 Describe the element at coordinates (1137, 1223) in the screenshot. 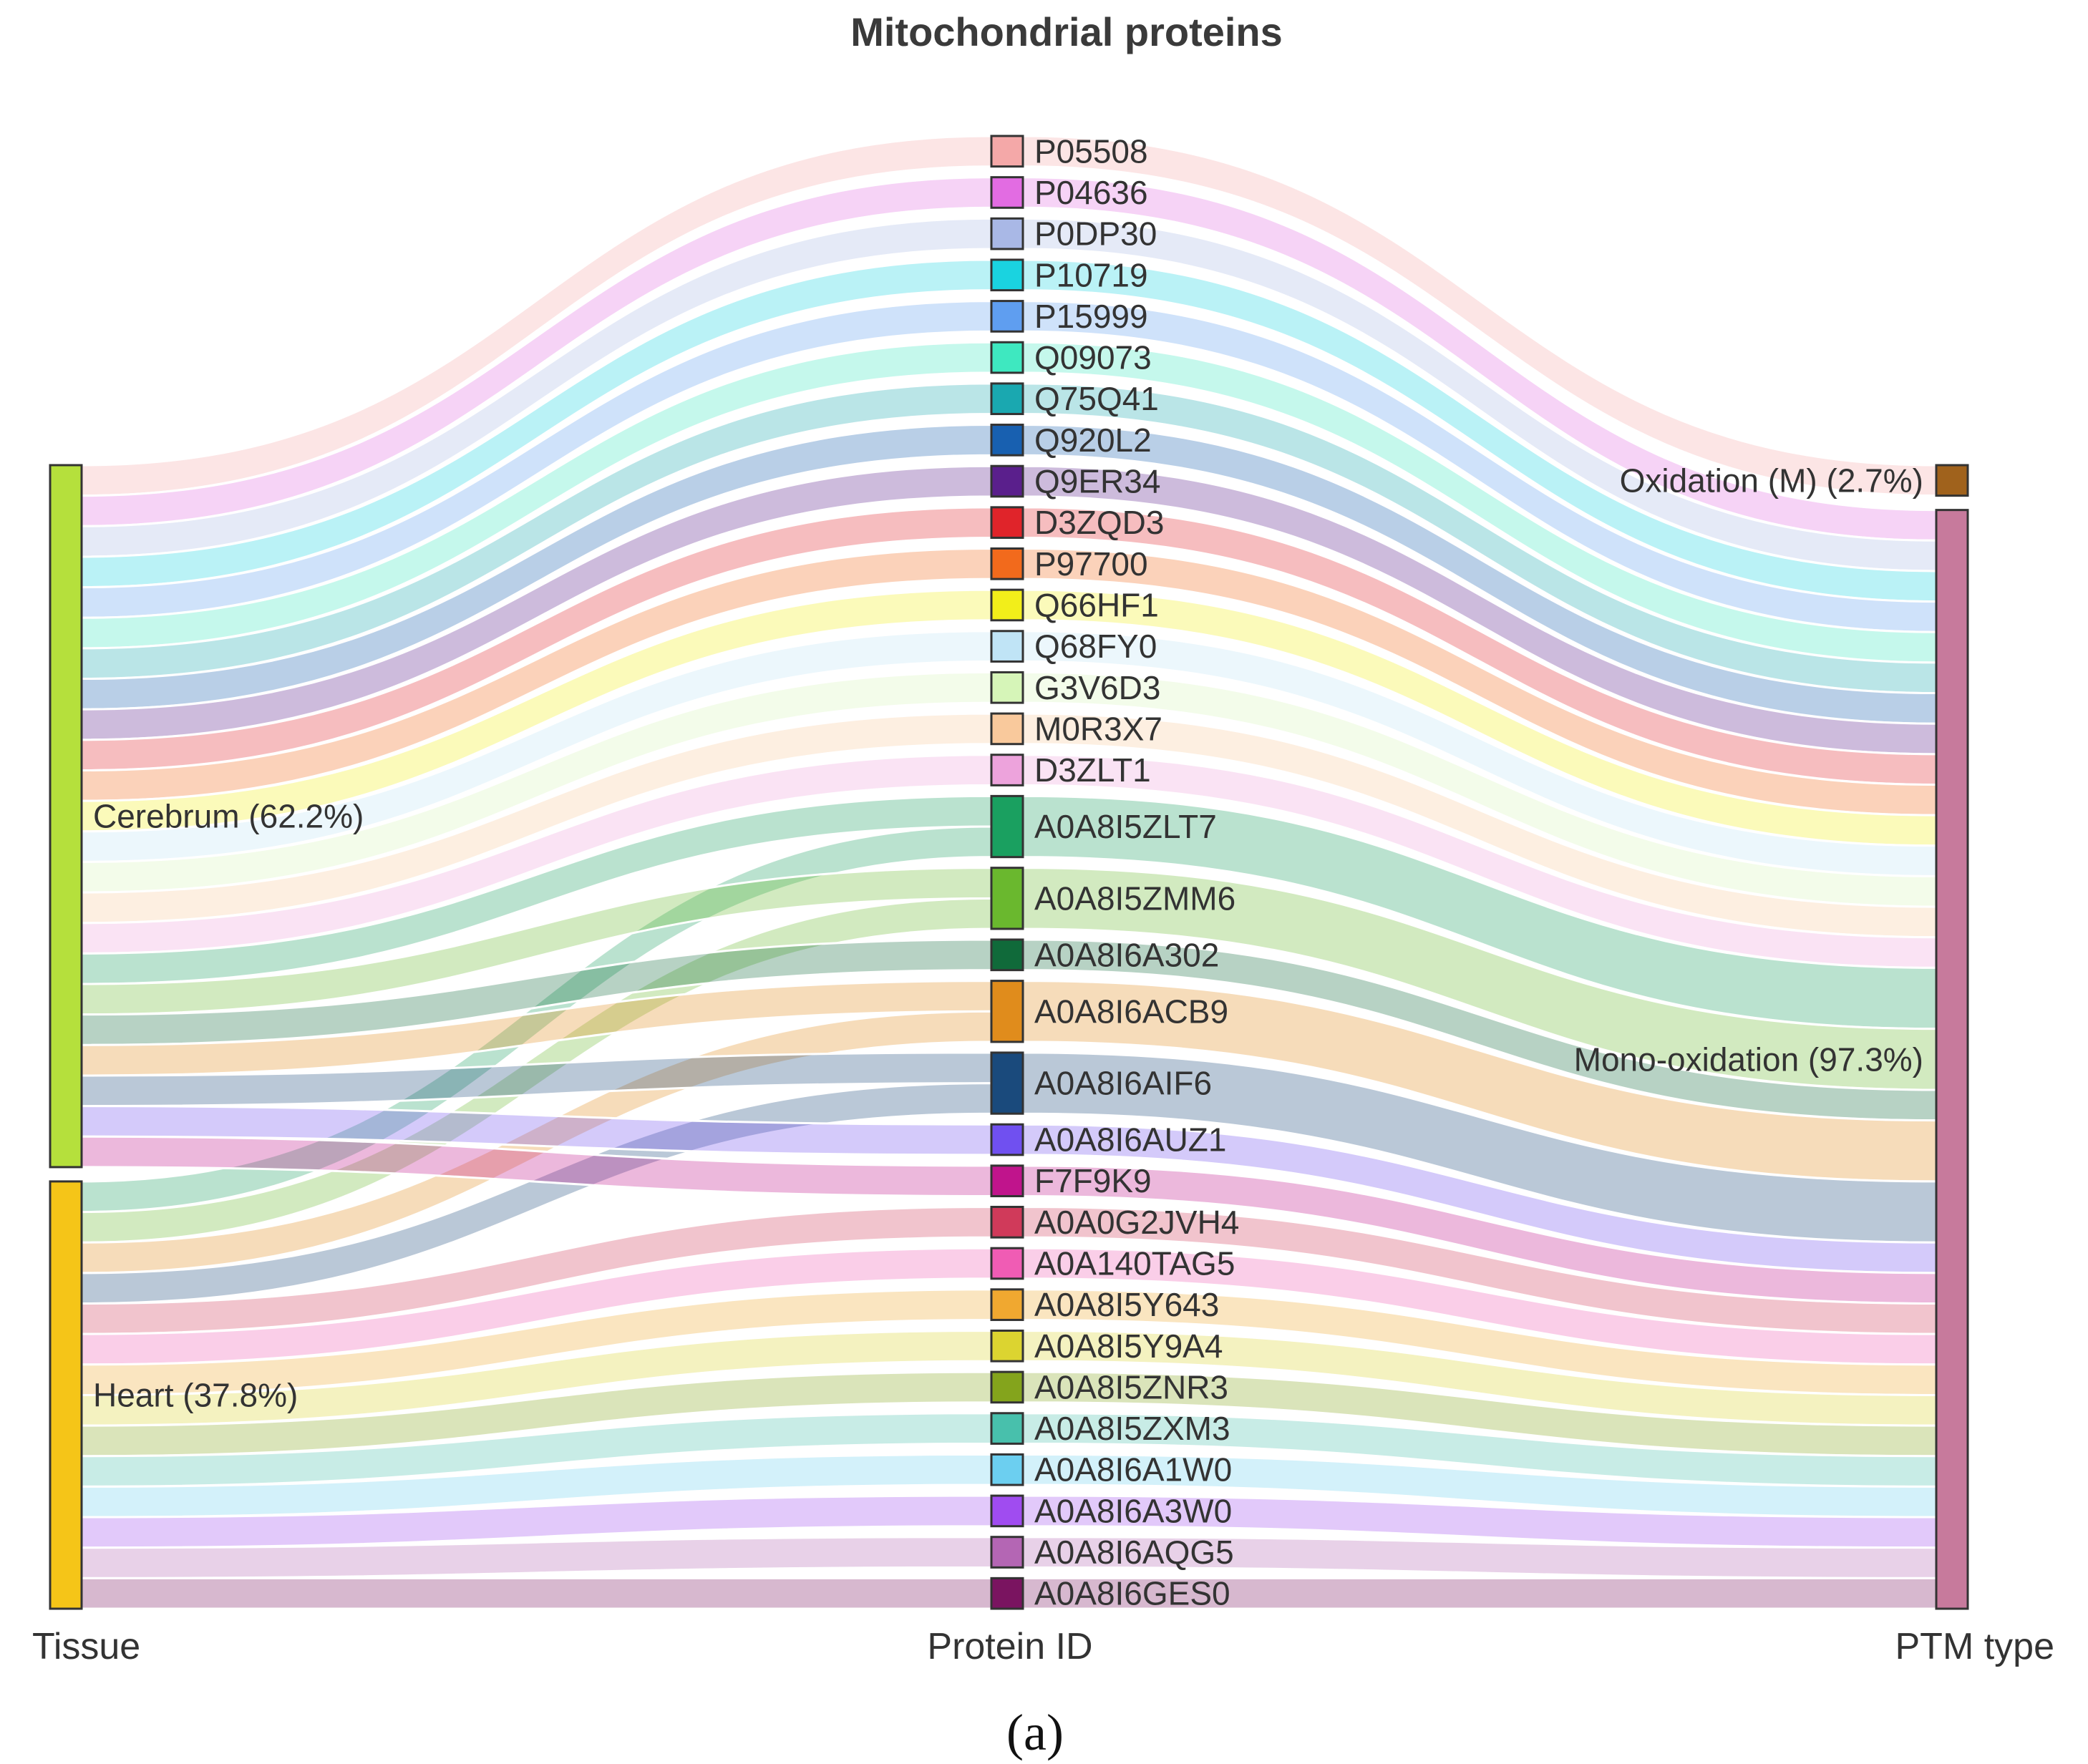

I see `label-protein-a0a0g2jvh4: A0A0G2JVH4` at that location.